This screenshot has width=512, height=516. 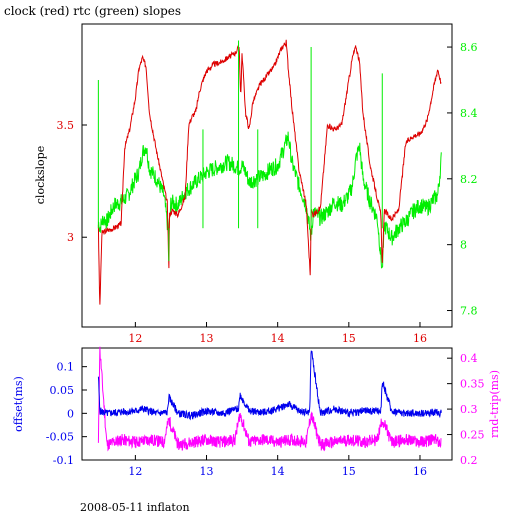 What do you see at coordinates (40, 175) in the screenshot?
I see `top-y-axis-label: clockslope` at bounding box center [40, 175].